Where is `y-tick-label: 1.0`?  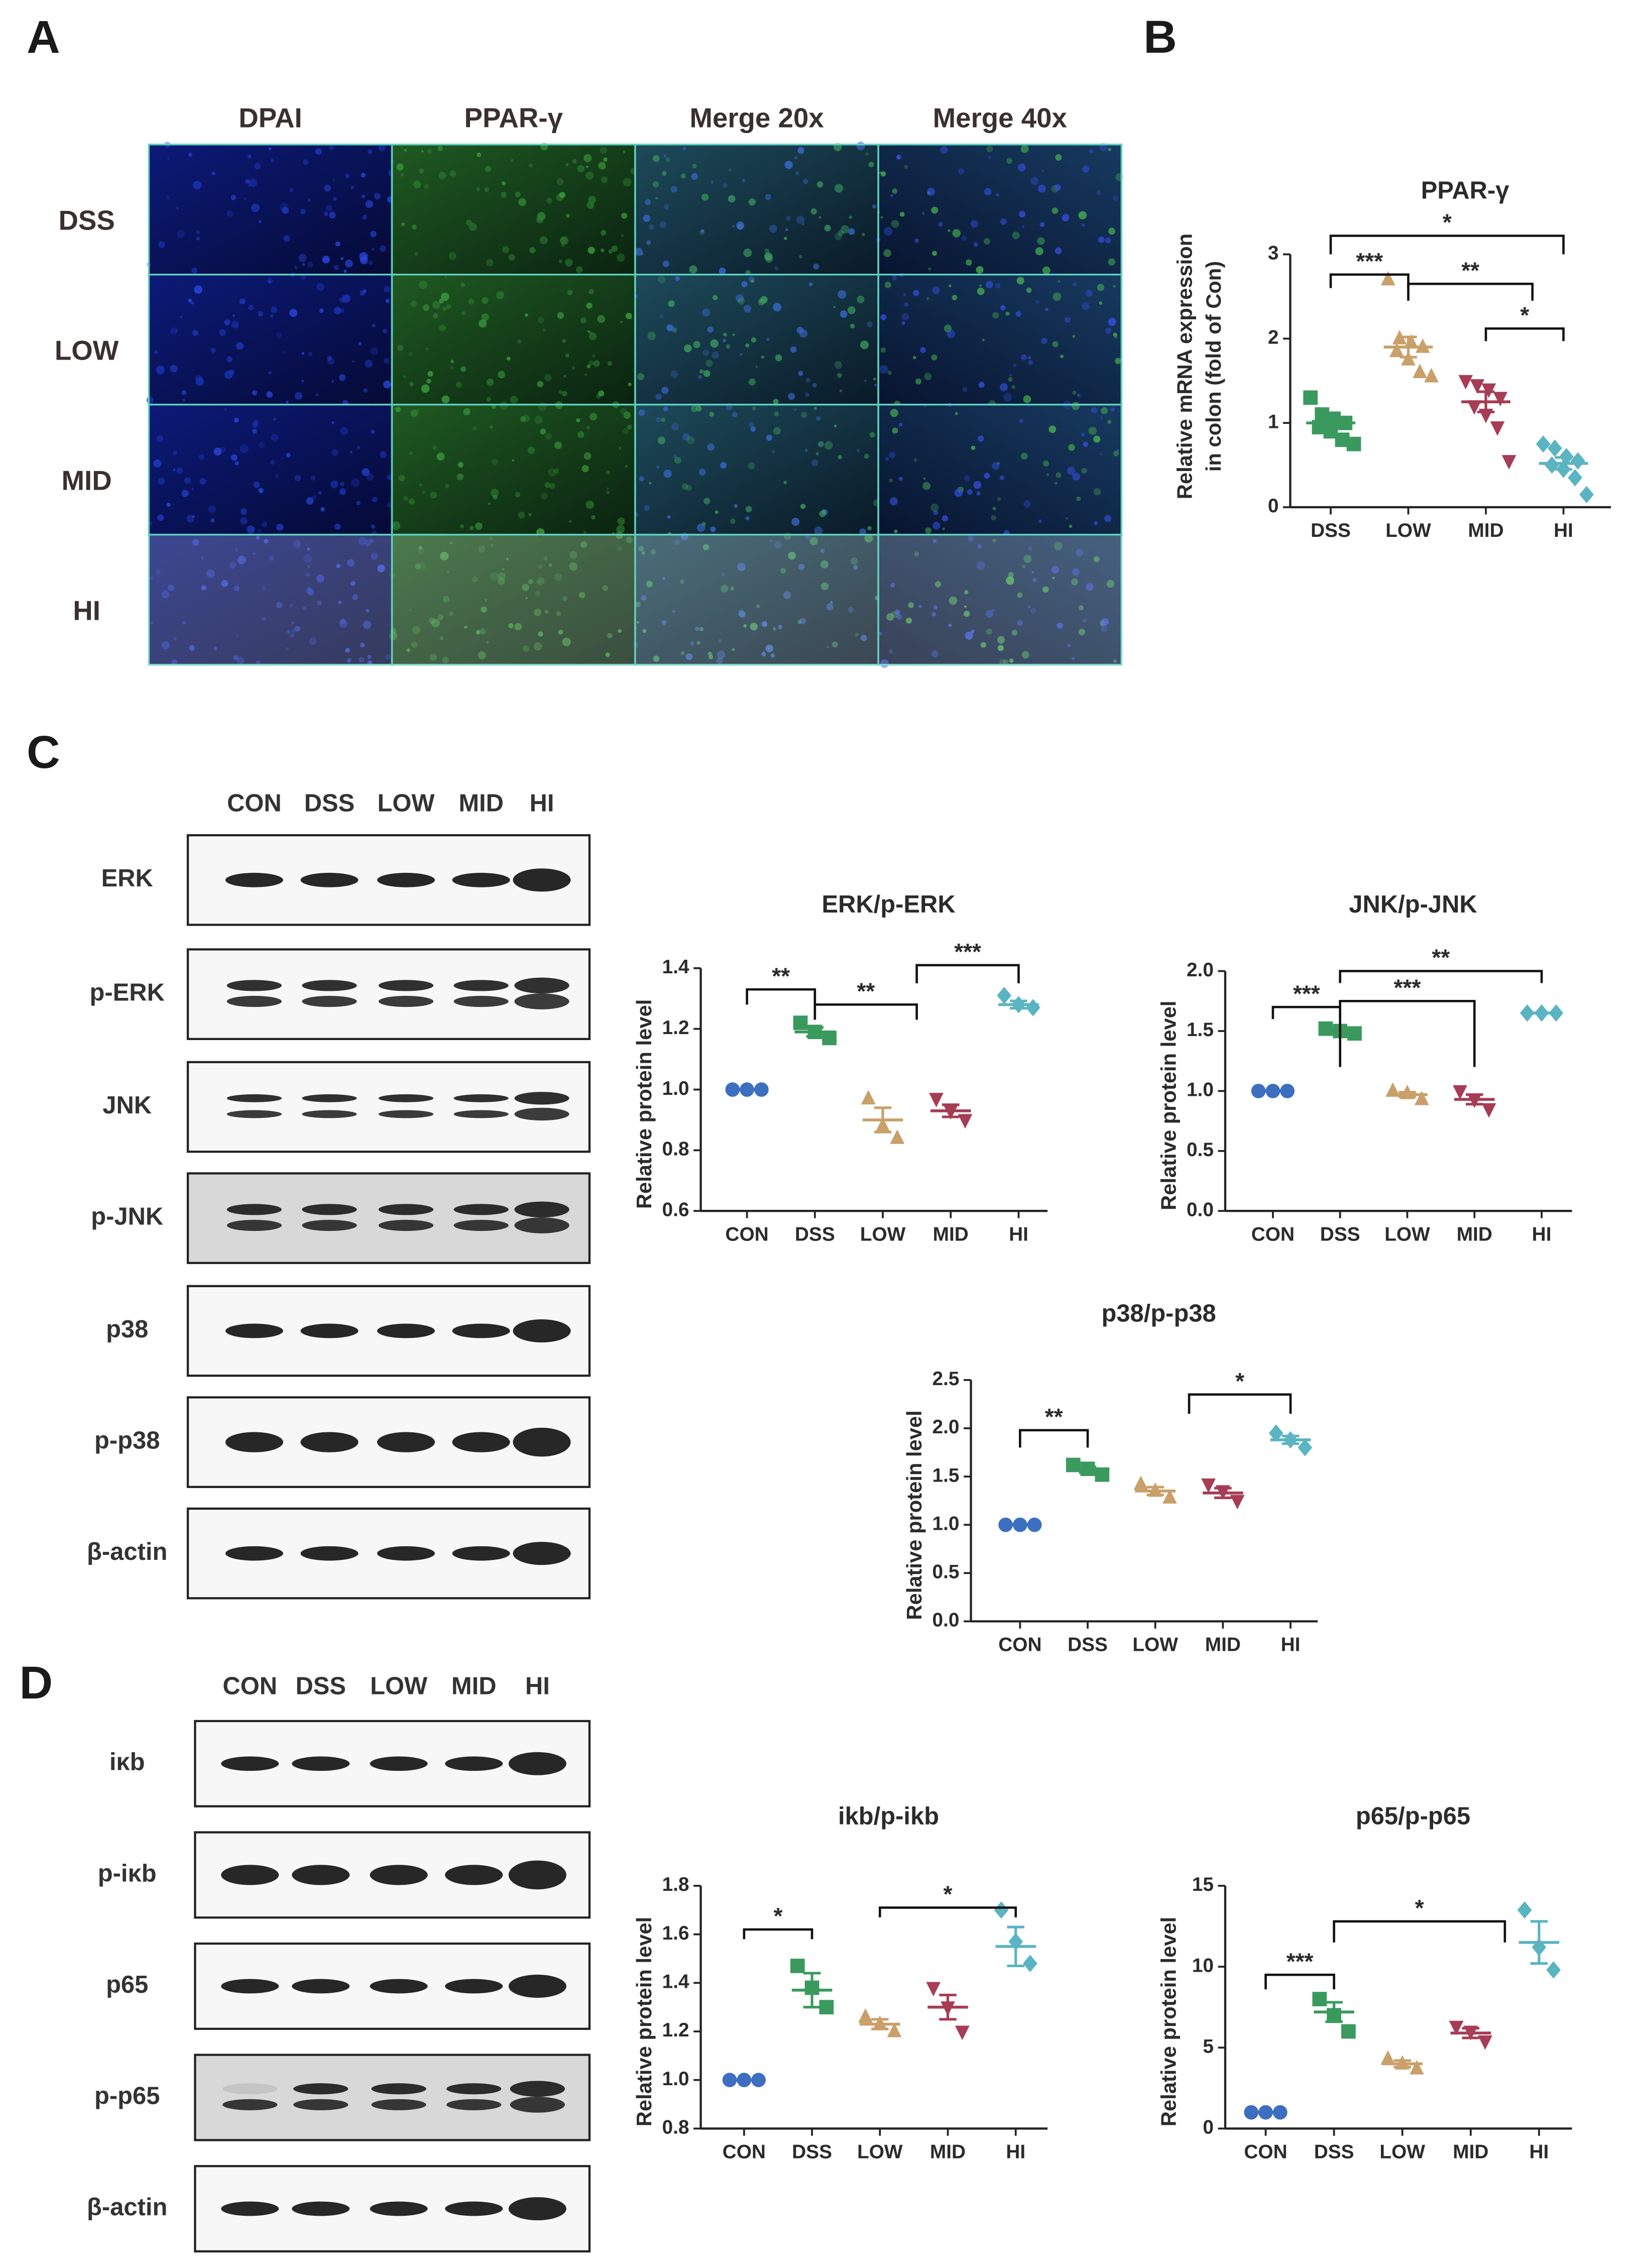 y-tick-label: 1.0 is located at coordinates (675, 1088).